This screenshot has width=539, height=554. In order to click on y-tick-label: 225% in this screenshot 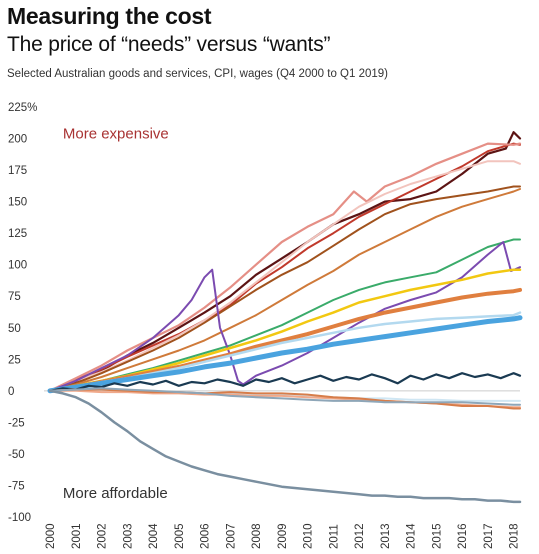, I will do `click(22, 108)`.